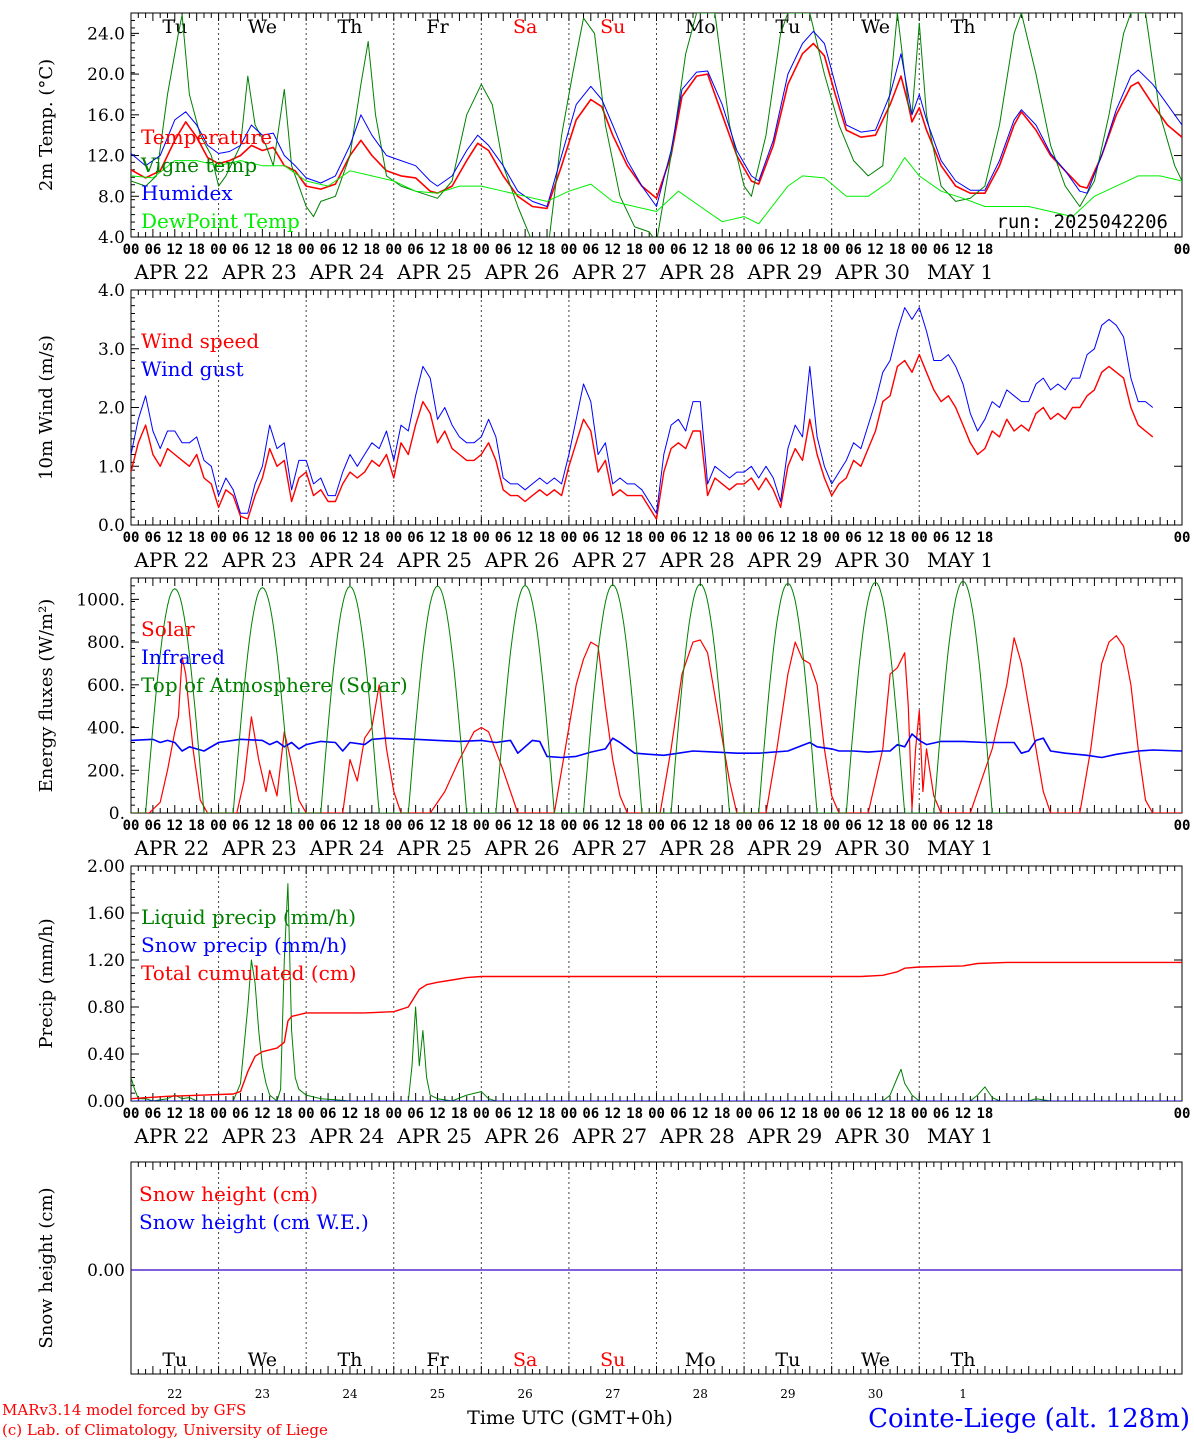 The height and width of the screenshot is (1440, 1194). Describe the element at coordinates (206, 137) in the screenshot. I see `temperature-legend-0: Temperature` at that location.